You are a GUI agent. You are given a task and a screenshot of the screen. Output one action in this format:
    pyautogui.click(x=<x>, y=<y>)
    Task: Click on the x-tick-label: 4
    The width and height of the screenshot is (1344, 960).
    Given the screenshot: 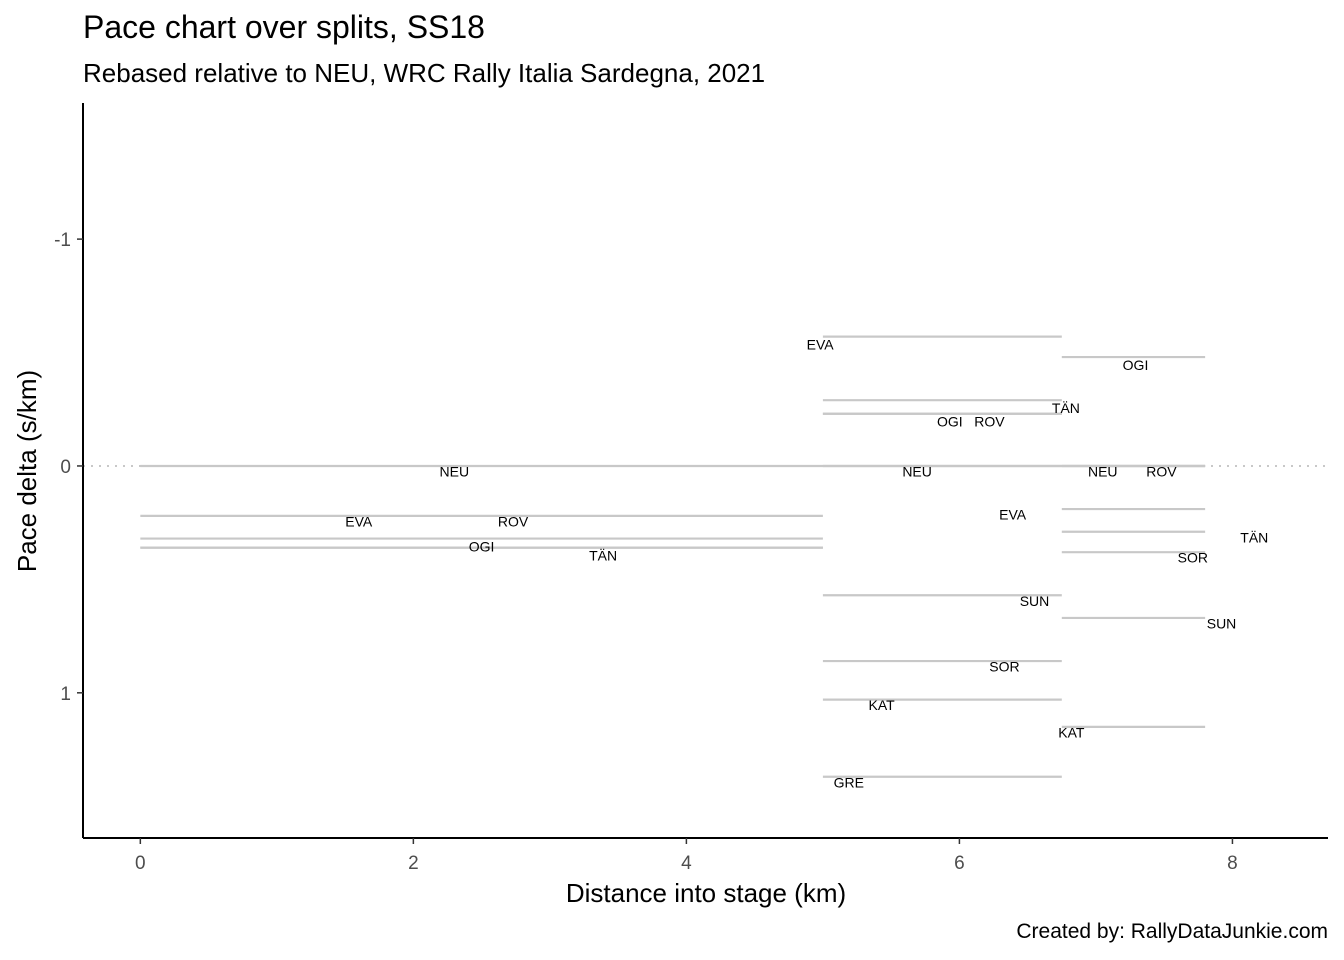 What is the action you would take?
    pyautogui.click(x=686, y=863)
    